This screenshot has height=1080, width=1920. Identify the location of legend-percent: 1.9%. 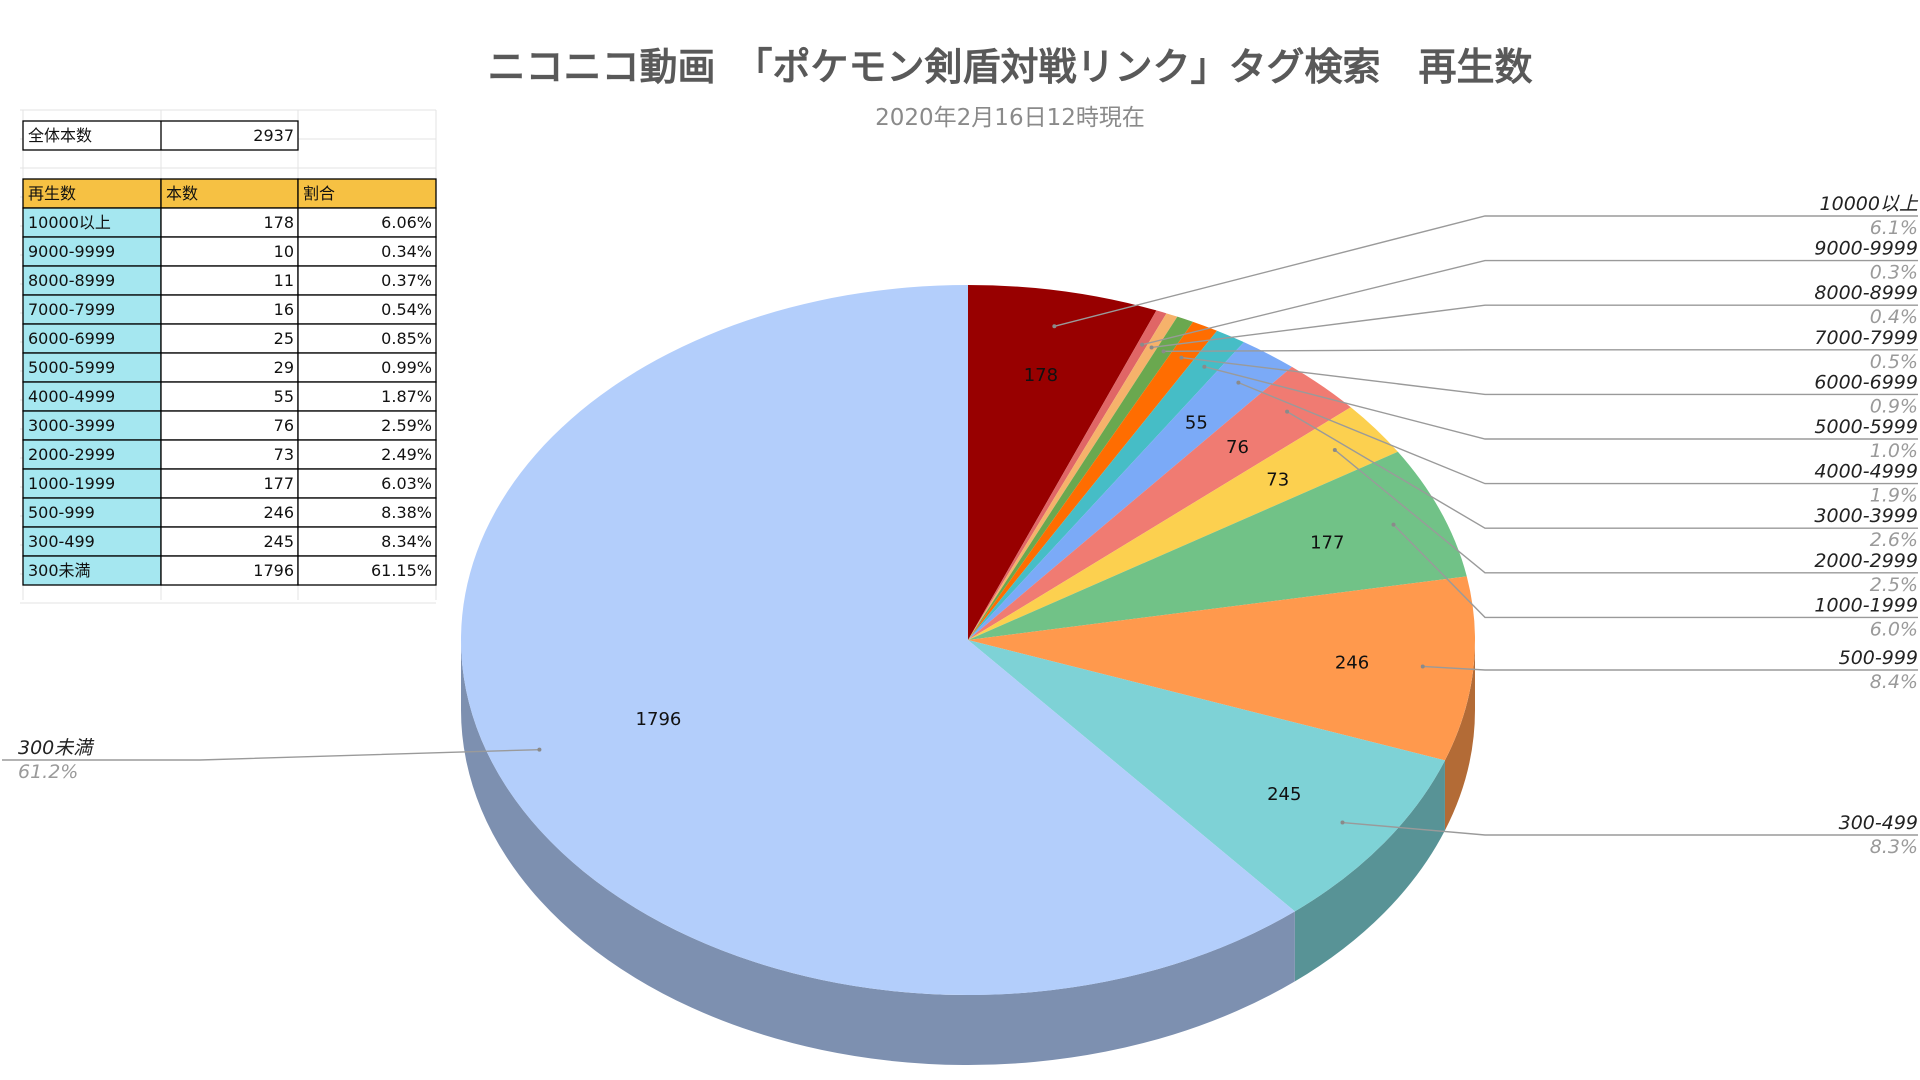
(1894, 496).